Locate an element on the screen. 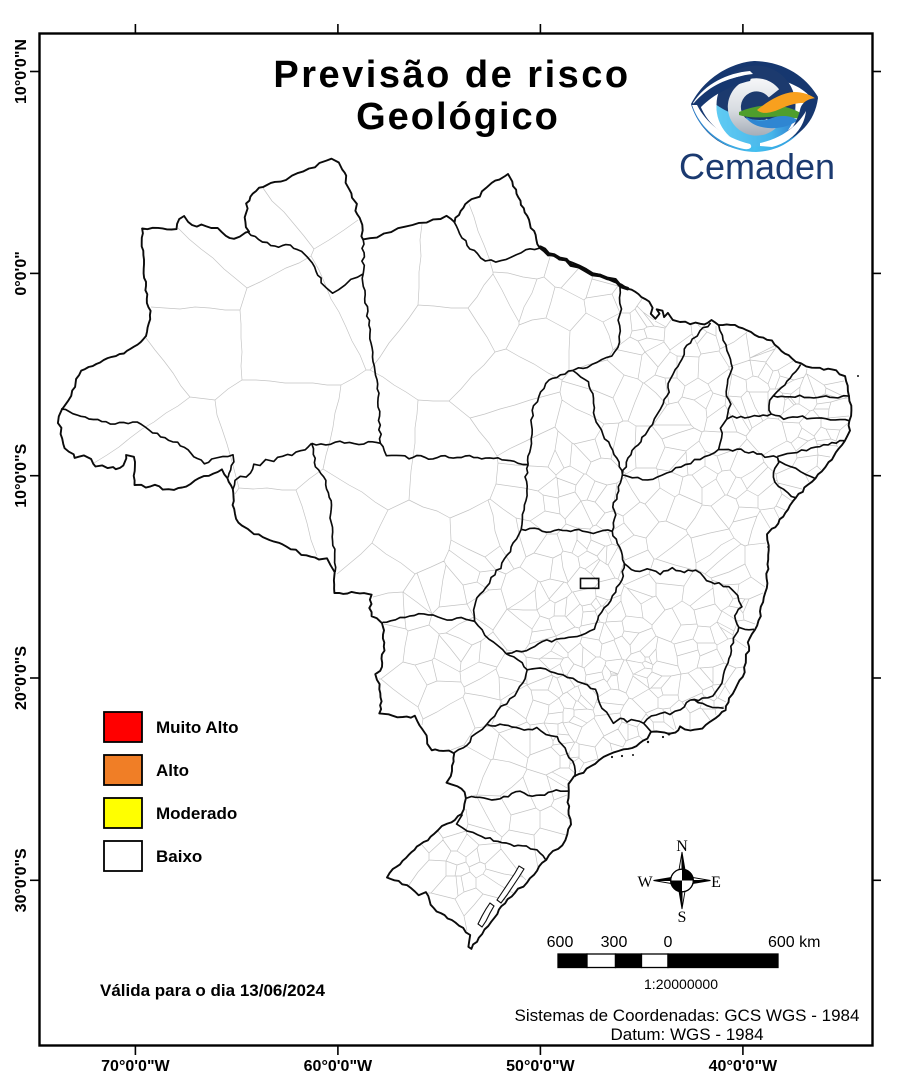 Image resolution: width=907 pixels, height=1080 pixels. svg-text: N is located at coordinates (682, 846).